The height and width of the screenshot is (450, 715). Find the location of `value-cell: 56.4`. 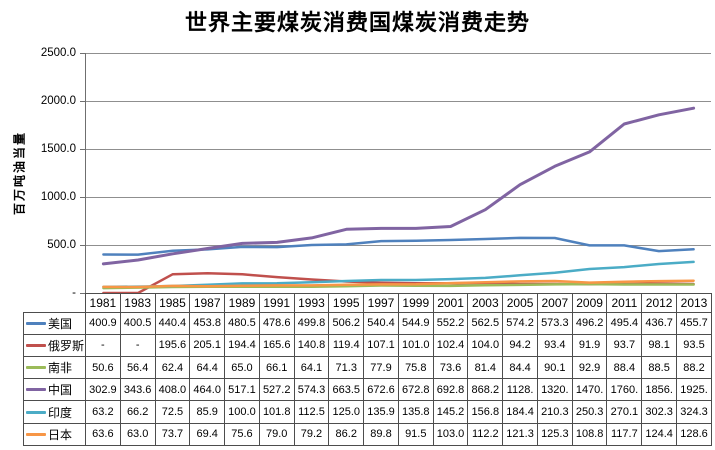

value-cell: 56.4 is located at coordinates (137, 367).